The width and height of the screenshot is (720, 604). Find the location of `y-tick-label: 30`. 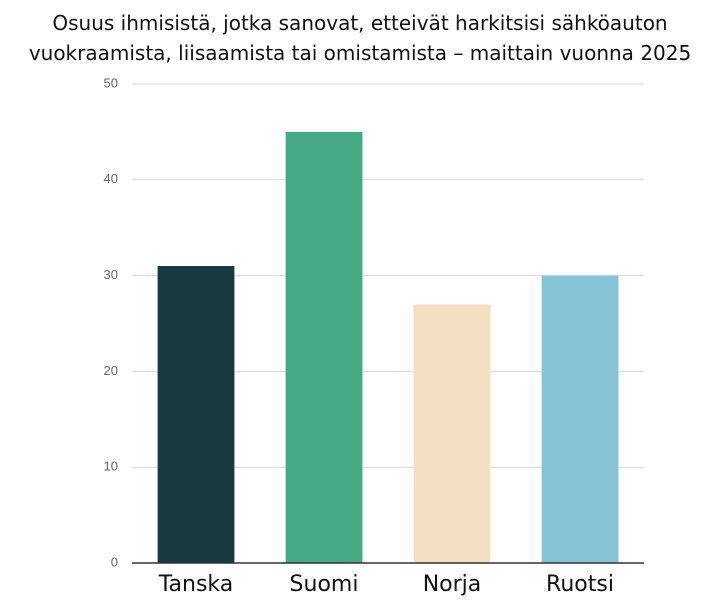

y-tick-label: 30 is located at coordinates (111, 274).